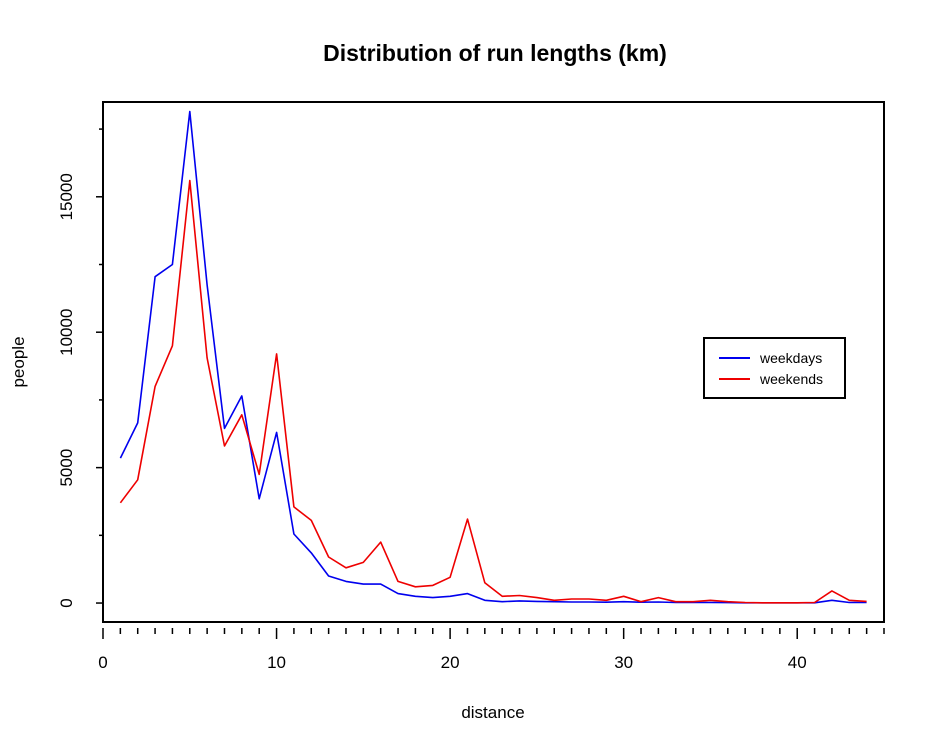 This screenshot has height=750, width=937. What do you see at coordinates (791, 379) in the screenshot?
I see `legend-label-weekends: weekends` at bounding box center [791, 379].